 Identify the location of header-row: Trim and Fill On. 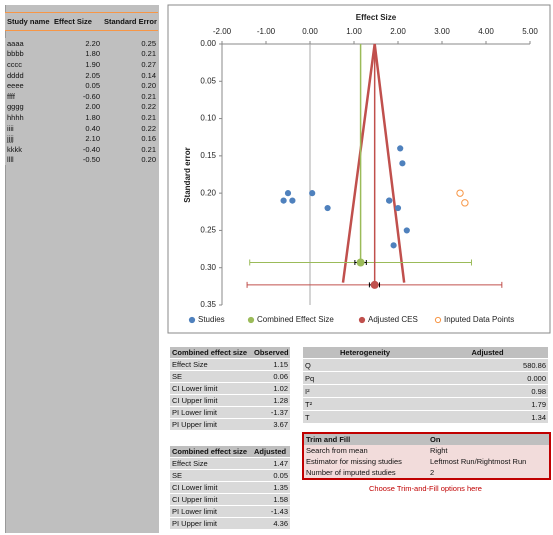
(426, 439).